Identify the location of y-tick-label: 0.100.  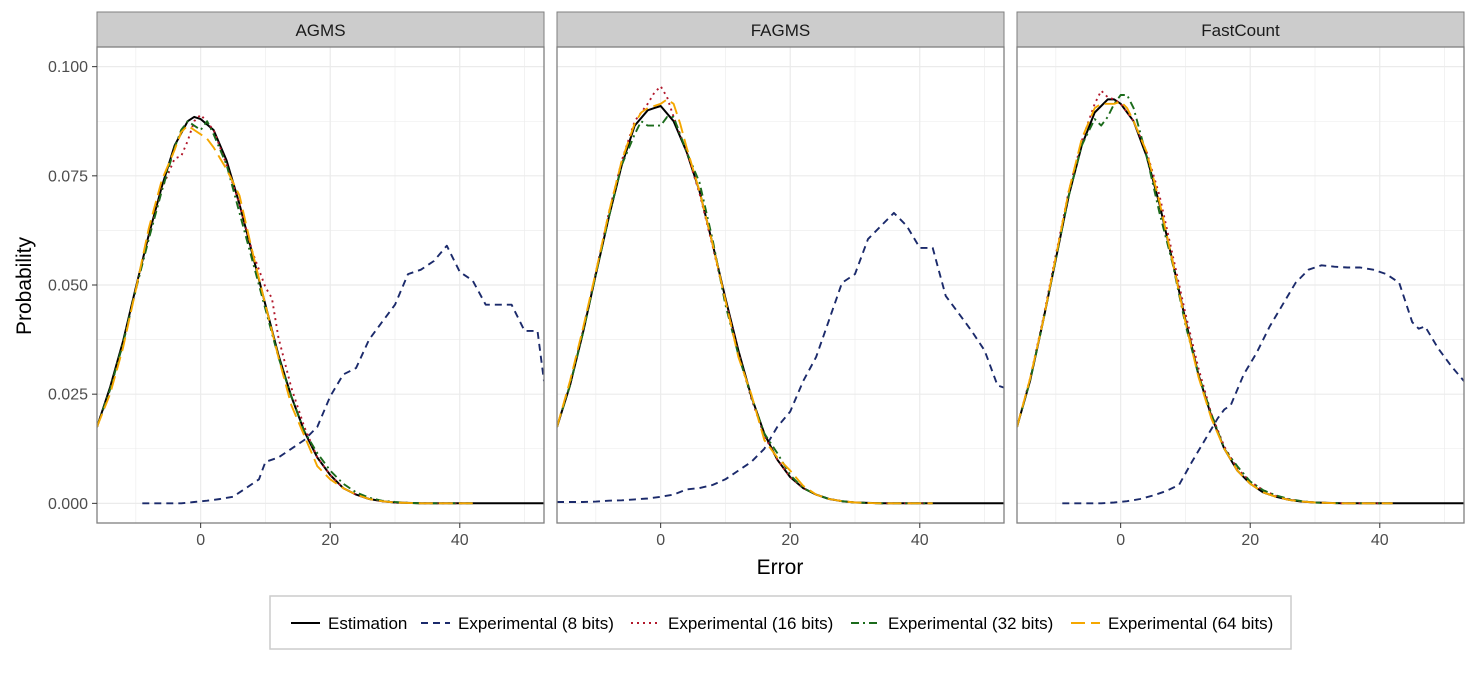
(68, 67).